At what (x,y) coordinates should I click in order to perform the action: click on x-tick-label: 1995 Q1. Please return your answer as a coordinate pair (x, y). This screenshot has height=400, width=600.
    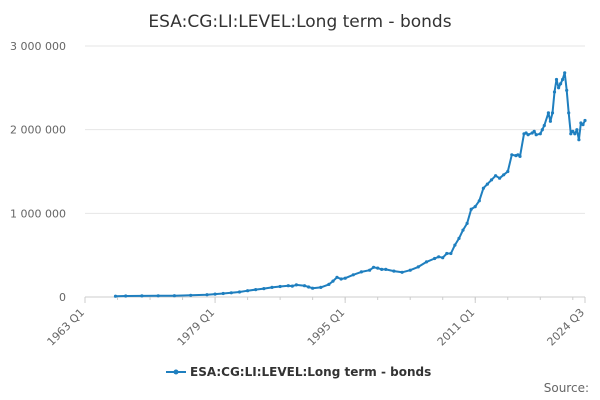
    Looking at the image, I should click on (326, 327).